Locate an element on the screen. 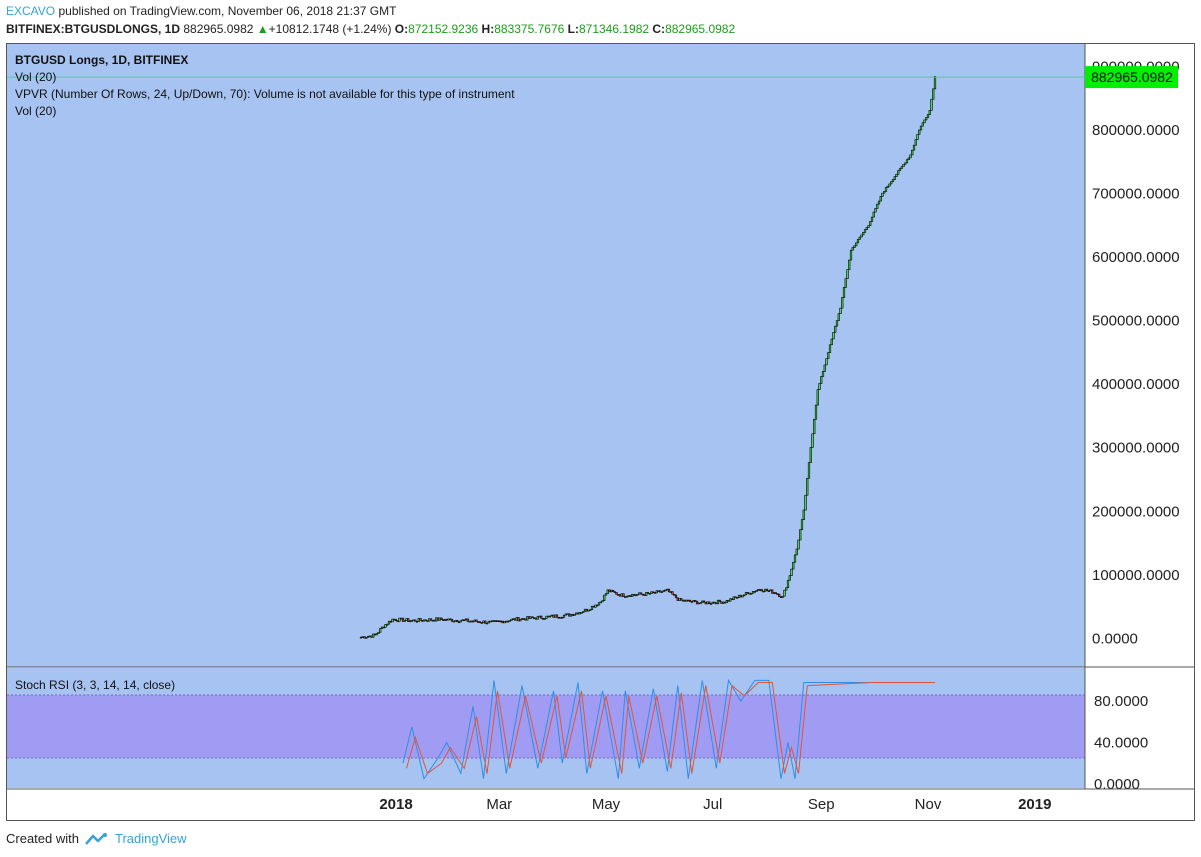  price-tick-label: 700000.0000 is located at coordinates (1136, 193).